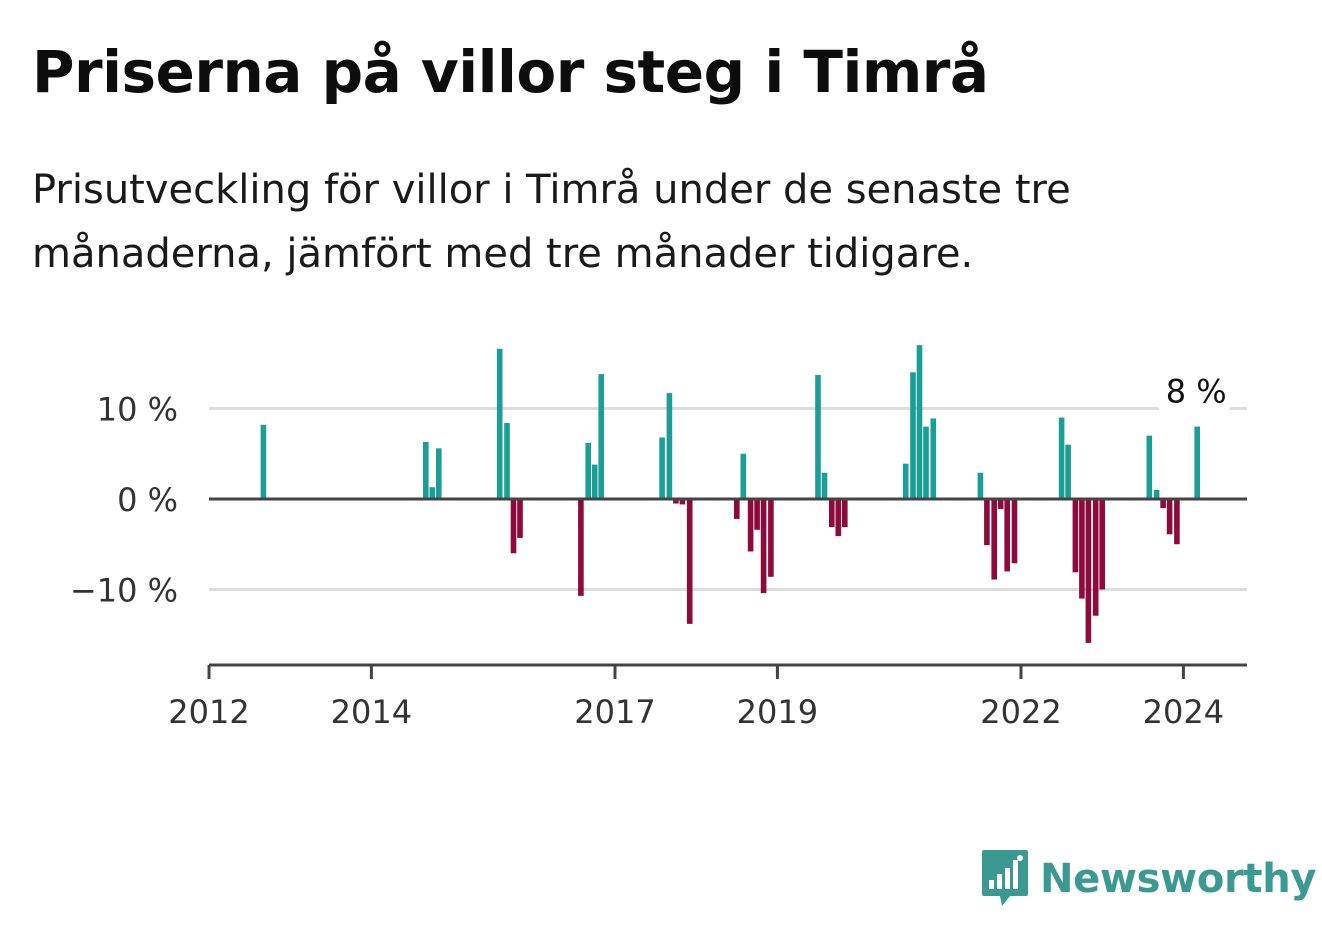 The height and width of the screenshot is (939, 1322). What do you see at coordinates (147, 500) in the screenshot?
I see `y-tick-label: 0 %` at bounding box center [147, 500].